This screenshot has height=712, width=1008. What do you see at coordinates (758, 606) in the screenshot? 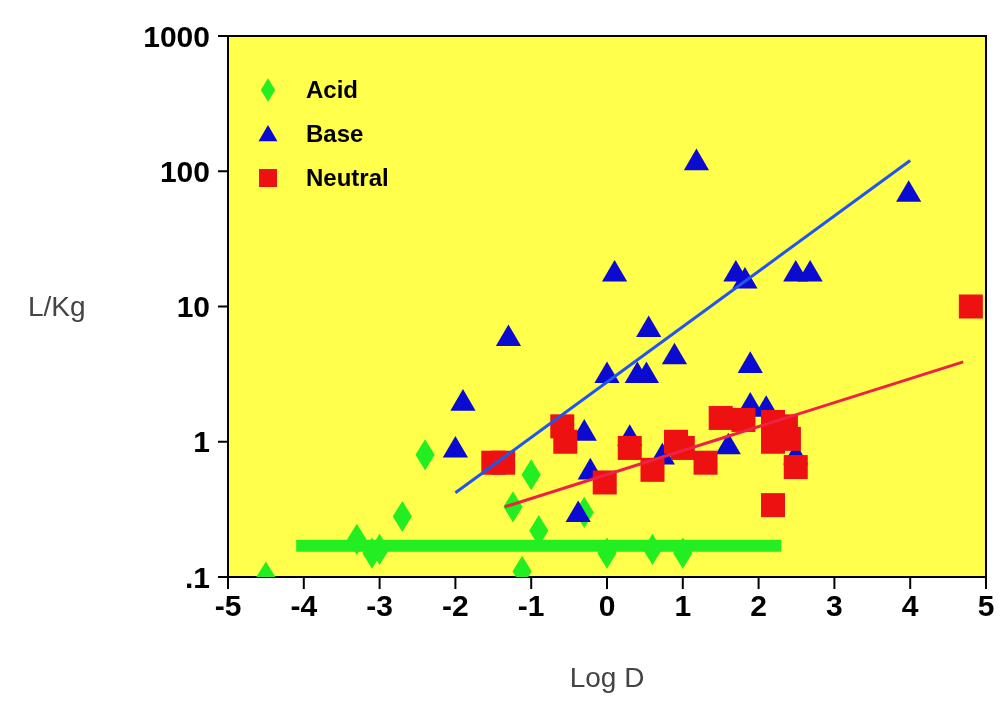
I see `x-tick-label: 2` at bounding box center [758, 606].